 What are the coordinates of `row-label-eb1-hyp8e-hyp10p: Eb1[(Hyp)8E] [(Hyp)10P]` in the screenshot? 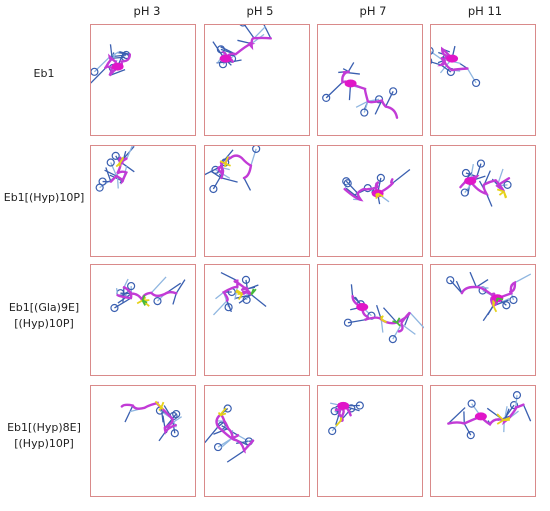 It's located at (44, 436).